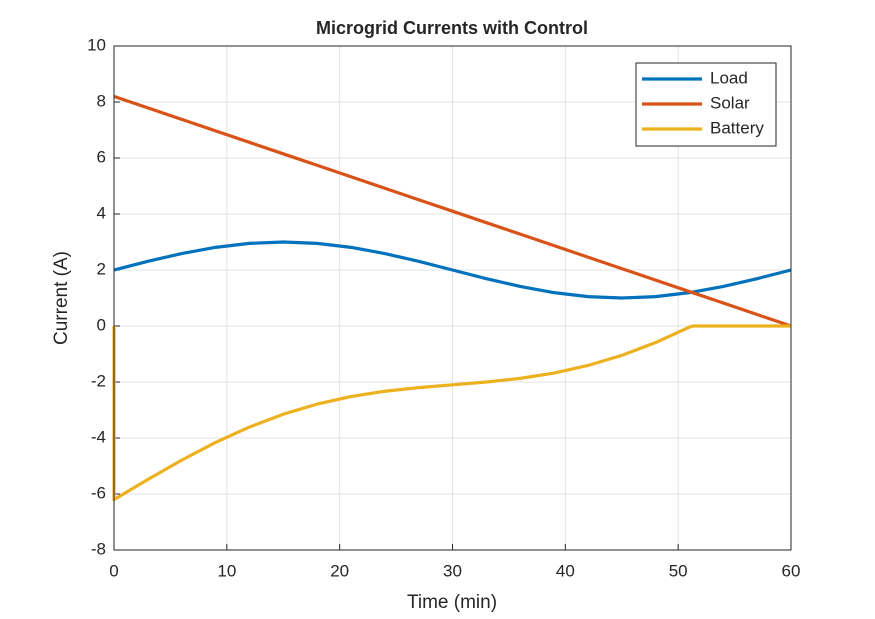 The height and width of the screenshot is (619, 875). What do you see at coordinates (98, 380) in the screenshot?
I see `y-tick-label: -2` at bounding box center [98, 380].